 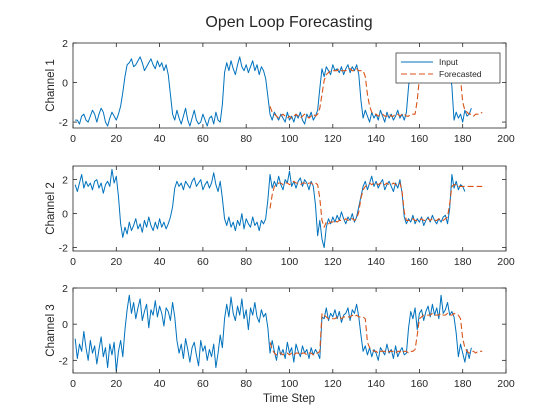 What do you see at coordinates (460, 74) in the screenshot?
I see `legend-label-forecast: Forecasted` at bounding box center [460, 74].